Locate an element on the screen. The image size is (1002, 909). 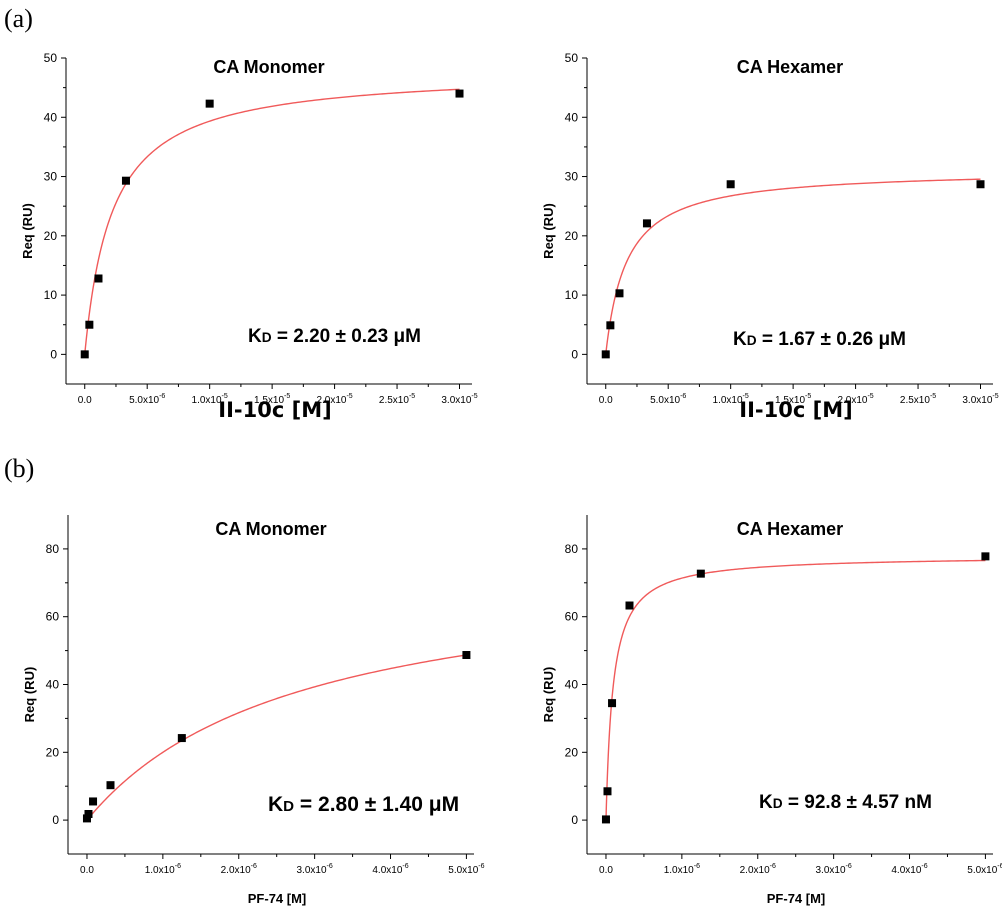
kd-annotation: KD = 2.20 ± 0.23 μM is located at coordinates (334, 336).